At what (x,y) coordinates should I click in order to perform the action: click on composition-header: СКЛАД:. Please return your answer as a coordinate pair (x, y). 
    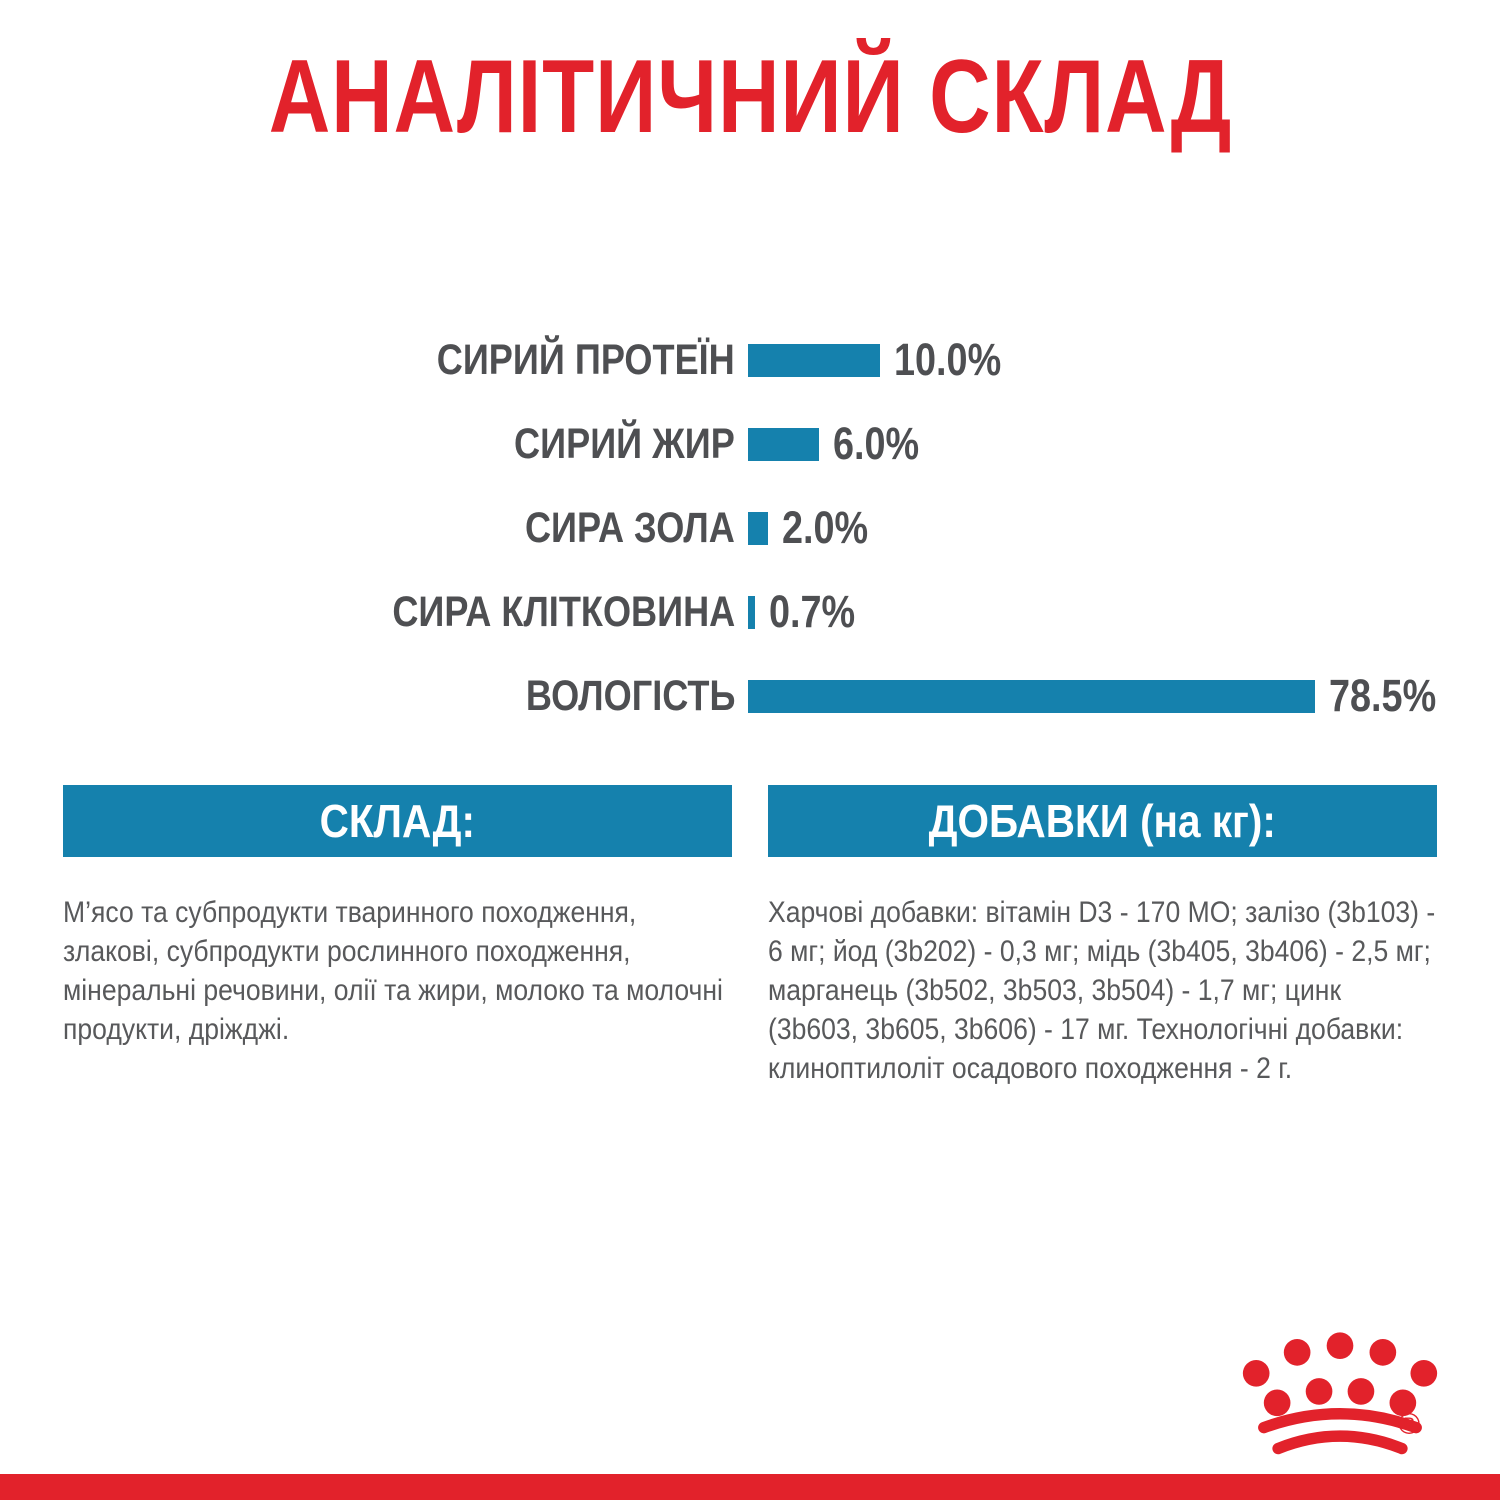
    Looking at the image, I should click on (397, 821).